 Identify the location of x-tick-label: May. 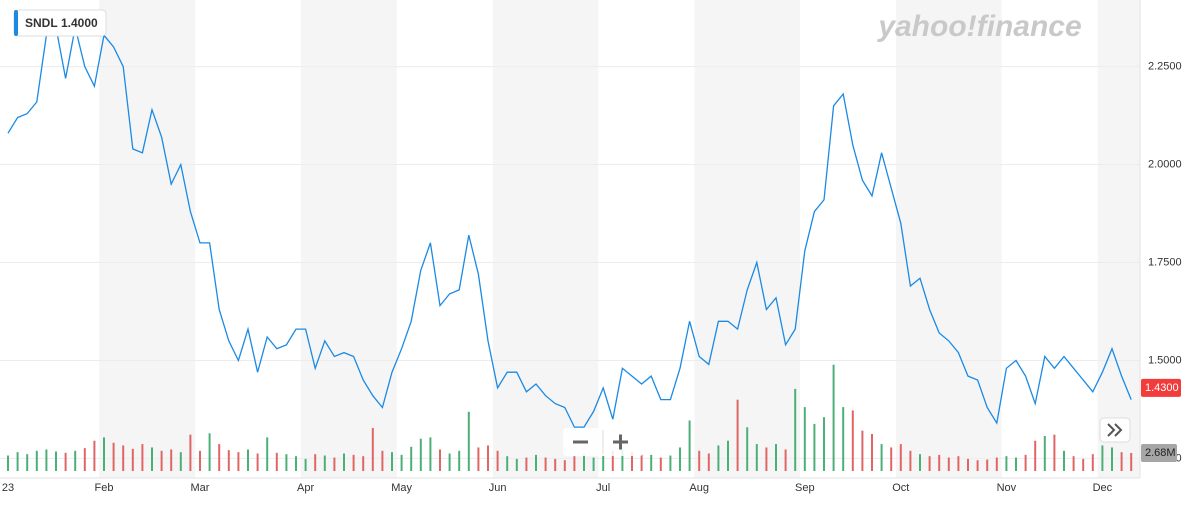
(401, 488).